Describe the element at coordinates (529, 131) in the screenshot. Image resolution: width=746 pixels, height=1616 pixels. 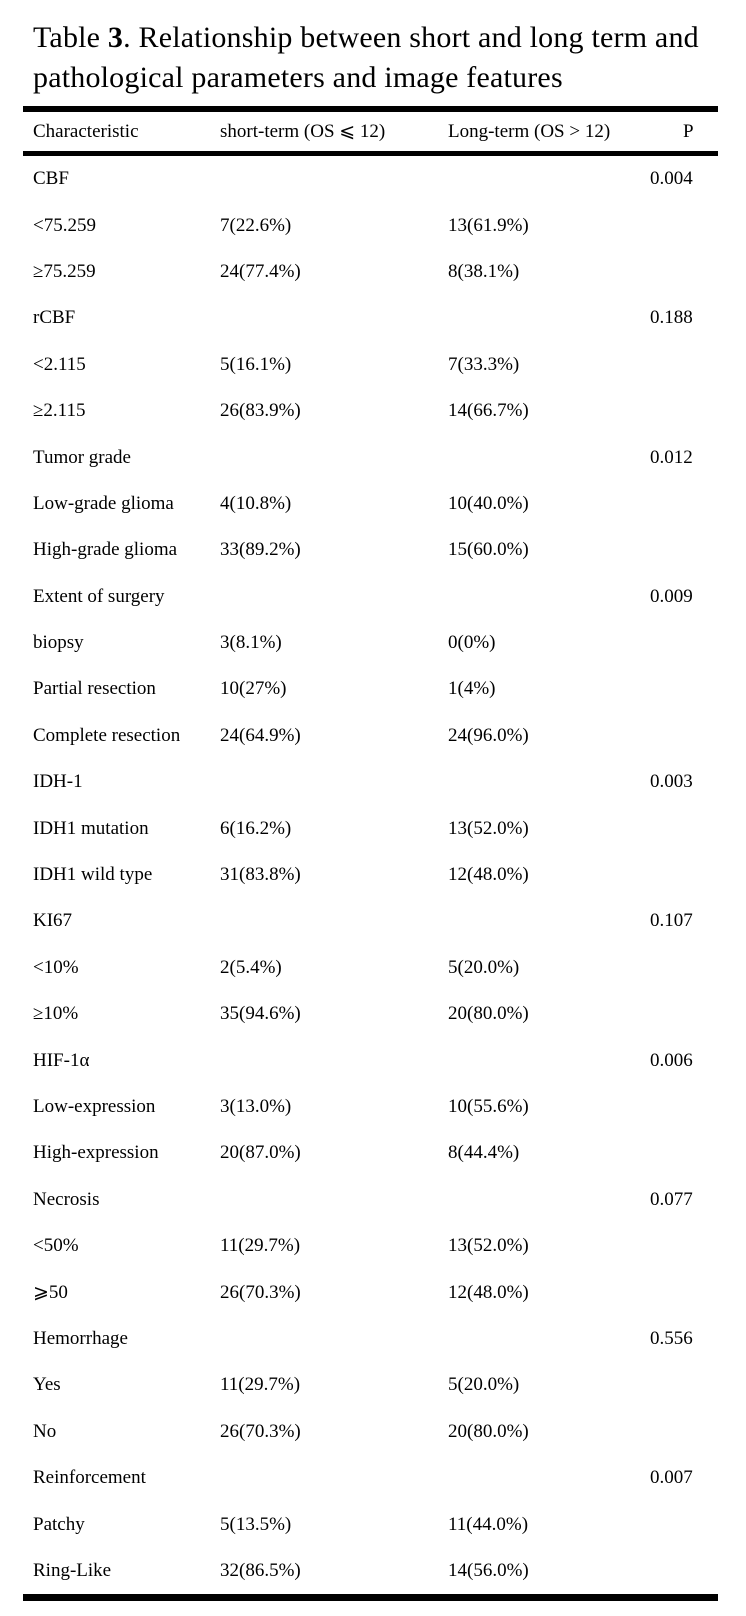
I see `col-header-long-term: Long-term (OS > 12)` at that location.